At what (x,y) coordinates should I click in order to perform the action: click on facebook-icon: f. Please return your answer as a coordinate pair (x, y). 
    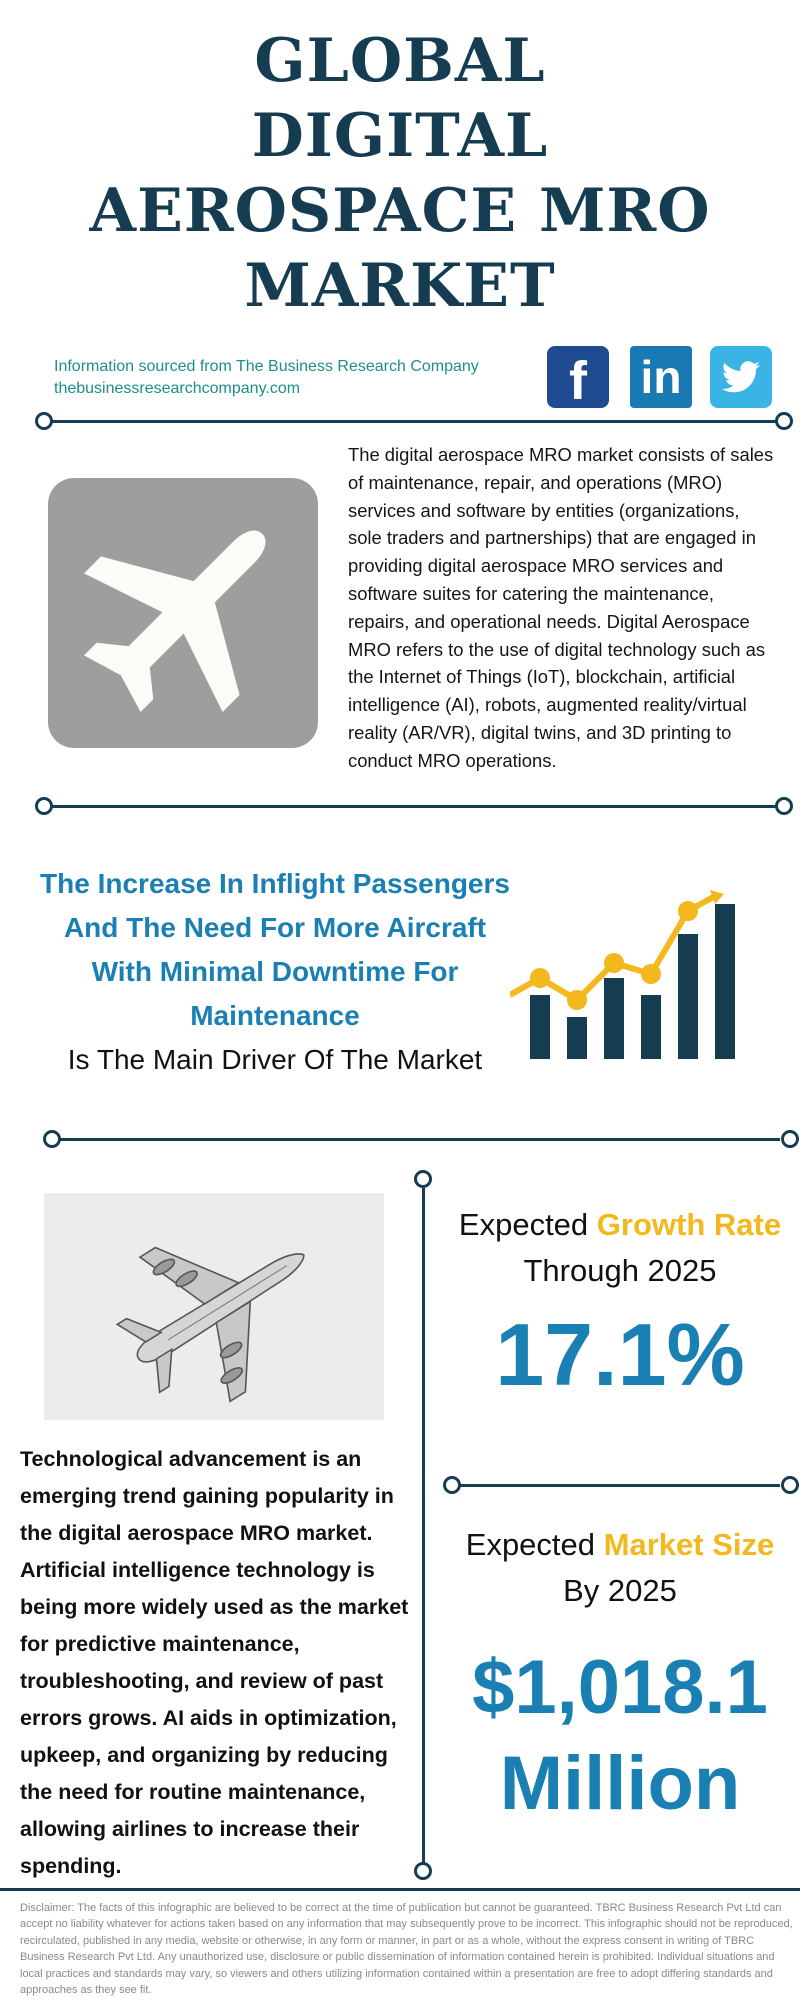
    Looking at the image, I should click on (578, 378).